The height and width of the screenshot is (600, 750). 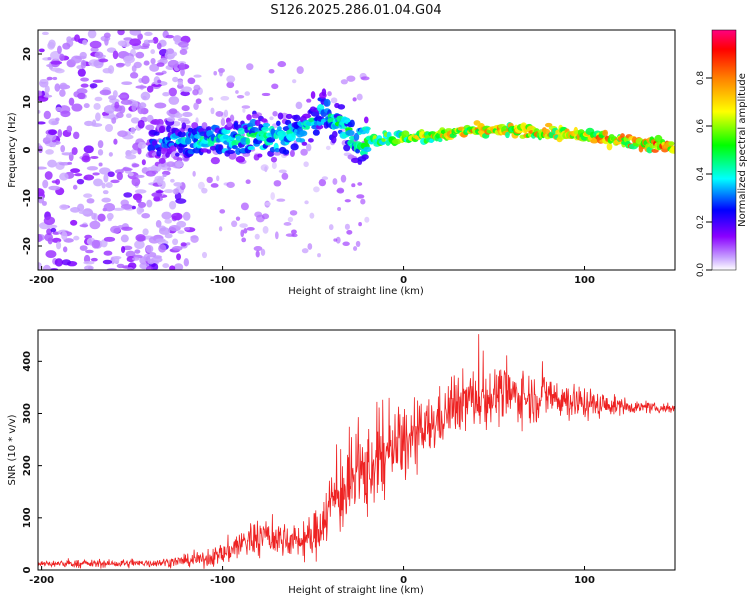 I want to click on y-tick-label: 100, so click(x=27, y=517).